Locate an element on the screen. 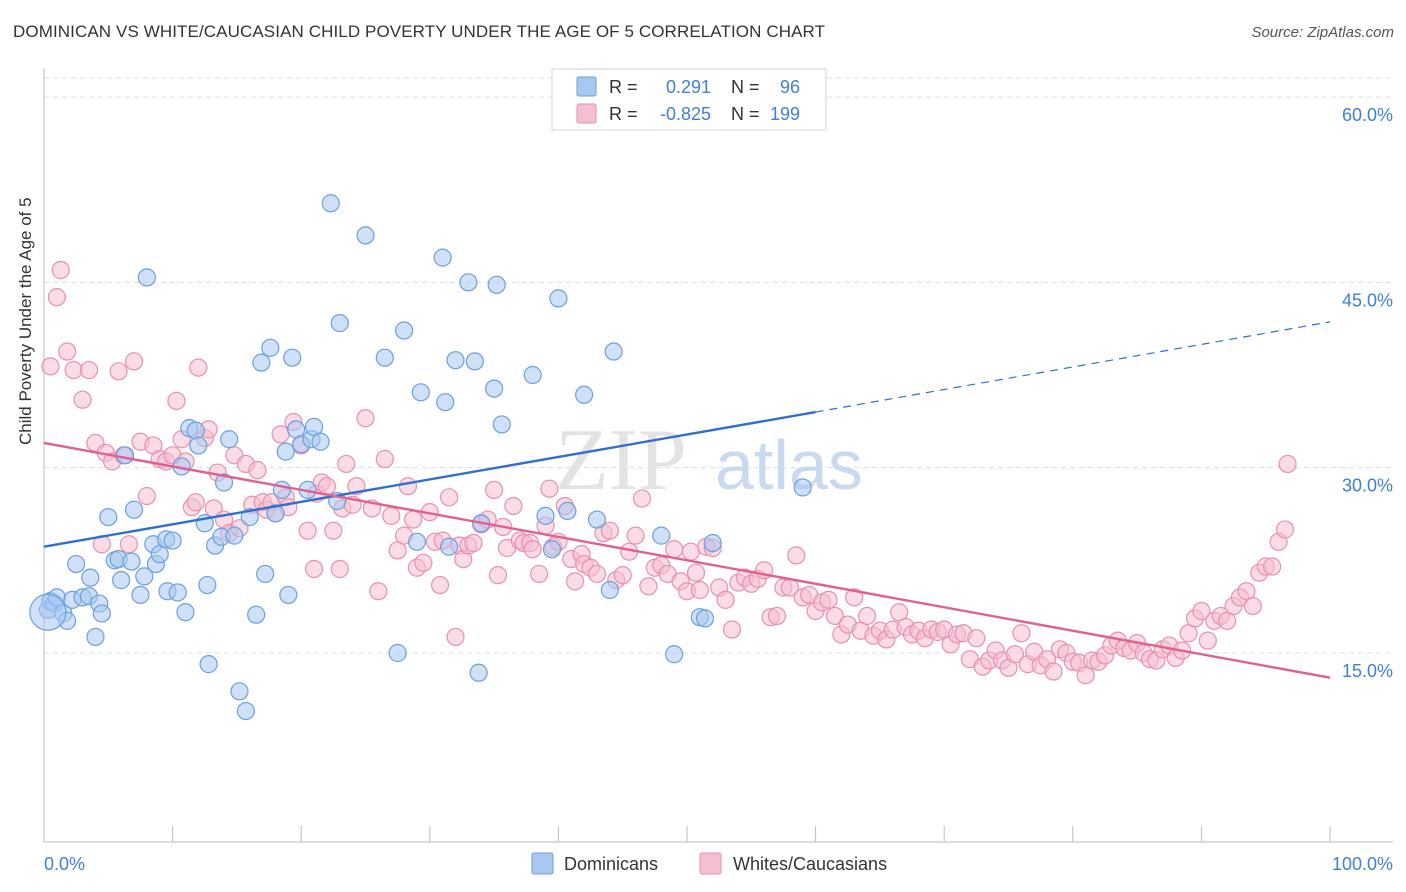  bottom-legend-swatch-whites is located at coordinates (710, 863).